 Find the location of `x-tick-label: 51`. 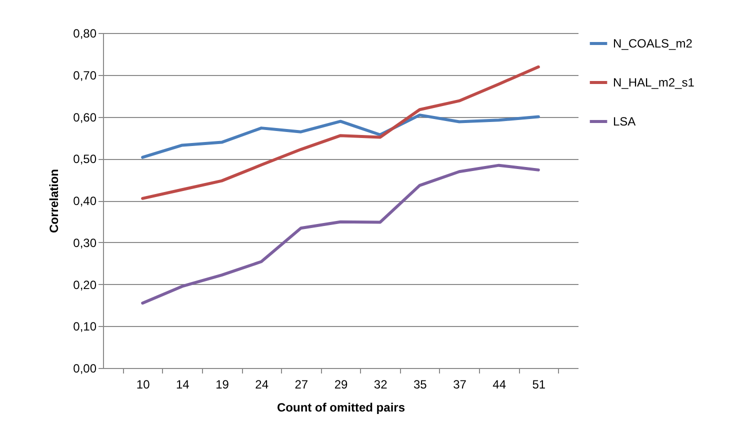

x-tick-label: 51 is located at coordinates (539, 385).